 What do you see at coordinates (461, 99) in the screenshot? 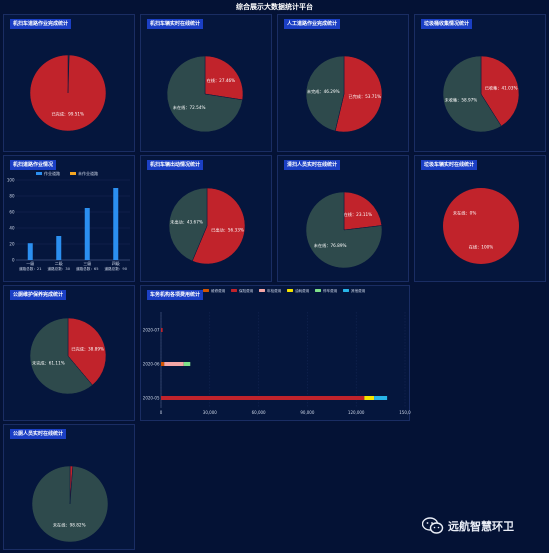
I see `pie-label: 未收集：58.97%` at bounding box center [461, 99].